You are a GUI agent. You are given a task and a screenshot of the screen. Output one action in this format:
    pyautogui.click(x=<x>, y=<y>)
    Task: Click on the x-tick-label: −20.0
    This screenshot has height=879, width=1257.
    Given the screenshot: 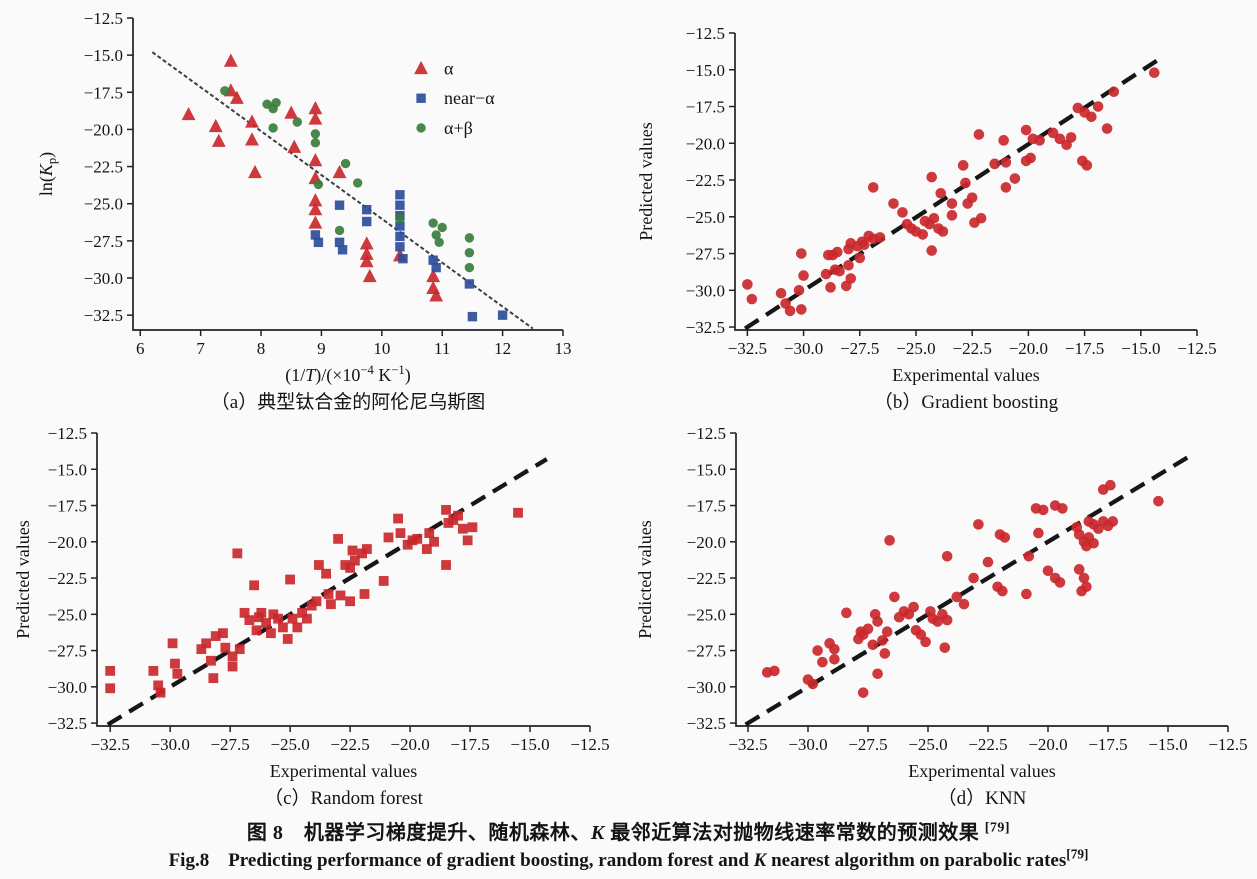 What is the action you would take?
    pyautogui.click(x=409, y=744)
    